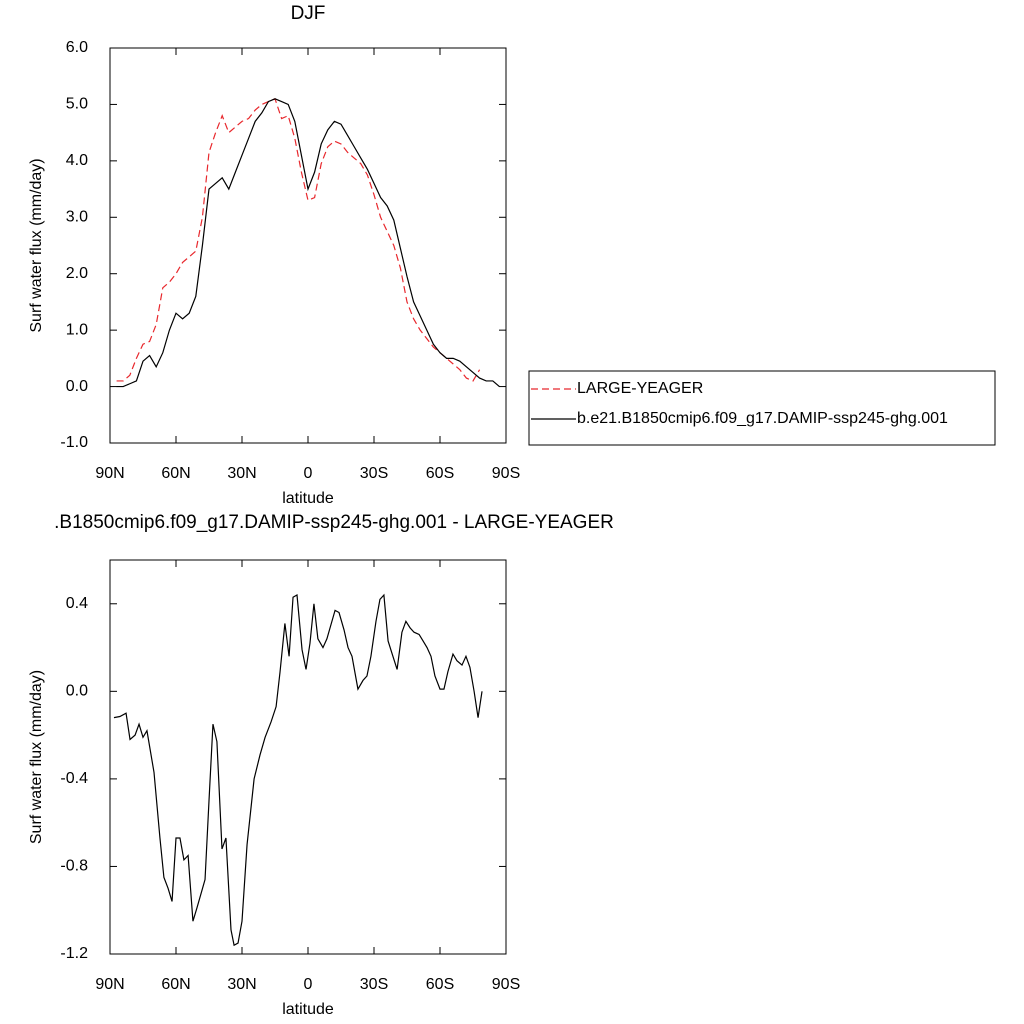 The height and width of the screenshot is (1024, 1024). Describe the element at coordinates (74, 778) in the screenshot. I see `y-tick-label: -0.4` at that location.